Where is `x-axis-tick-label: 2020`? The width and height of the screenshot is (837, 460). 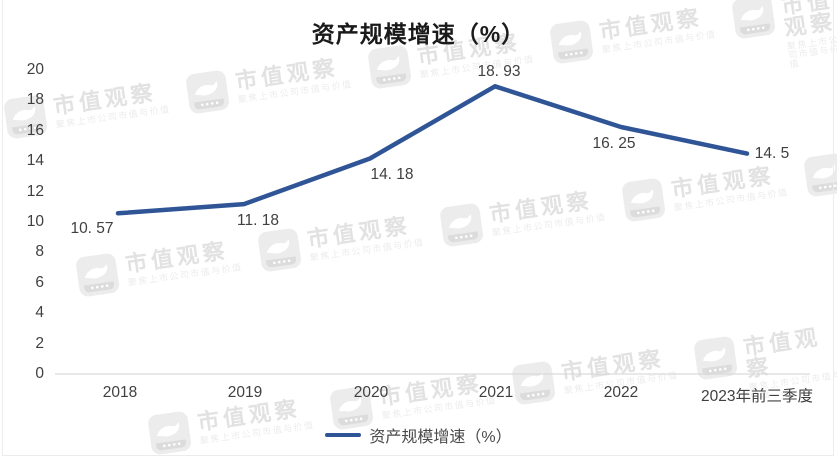 x-axis-tick-label: 2020 is located at coordinates (371, 392).